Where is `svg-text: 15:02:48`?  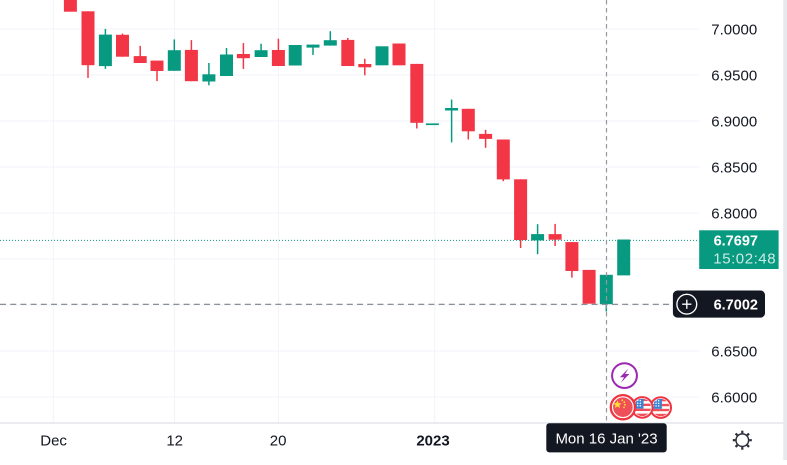
svg-text: 15:02:48 is located at coordinates (744, 259).